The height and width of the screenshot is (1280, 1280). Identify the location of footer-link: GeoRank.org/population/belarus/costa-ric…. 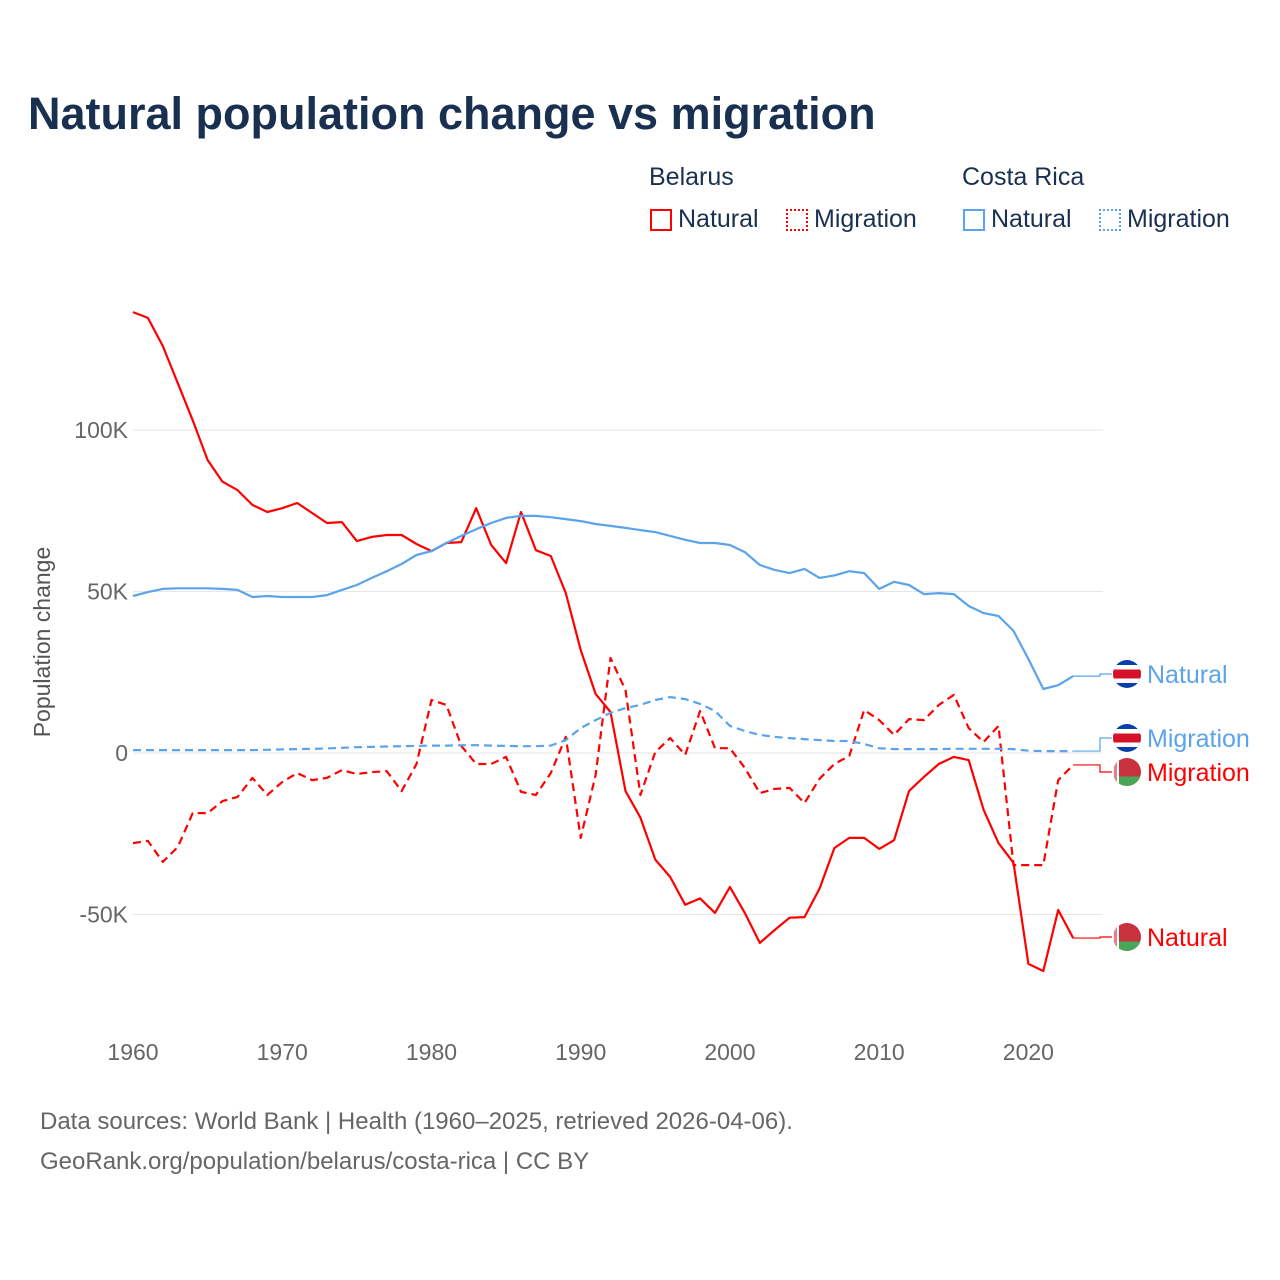
(315, 1161).